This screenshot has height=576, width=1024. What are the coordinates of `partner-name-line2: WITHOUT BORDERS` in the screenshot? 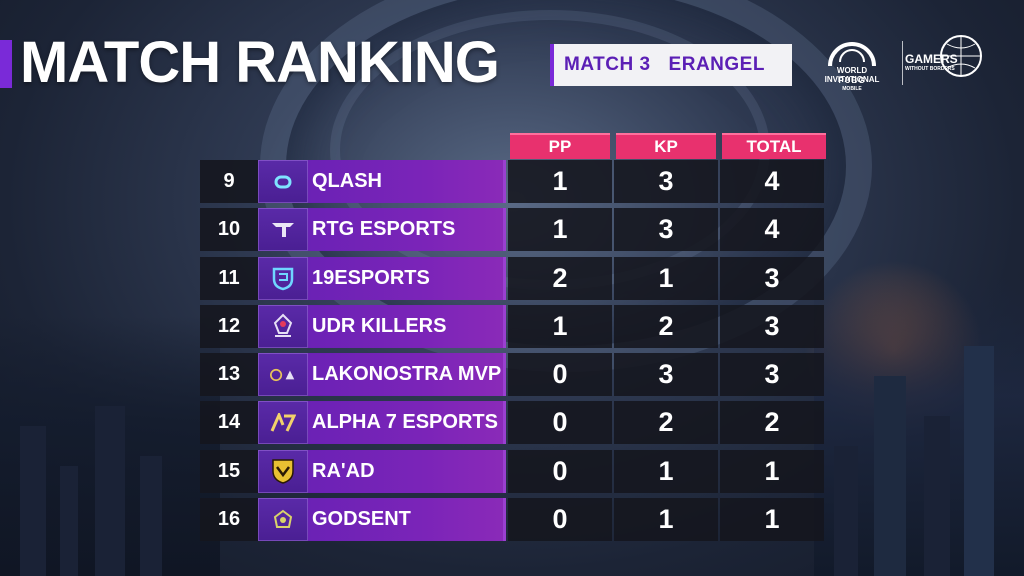 It's located at (930, 69).